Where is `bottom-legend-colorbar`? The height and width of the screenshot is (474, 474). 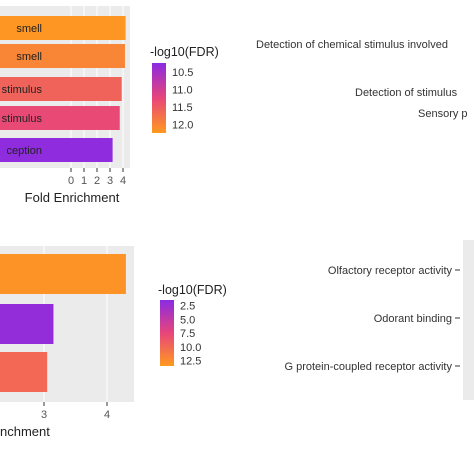 bottom-legend-colorbar is located at coordinates (167, 333).